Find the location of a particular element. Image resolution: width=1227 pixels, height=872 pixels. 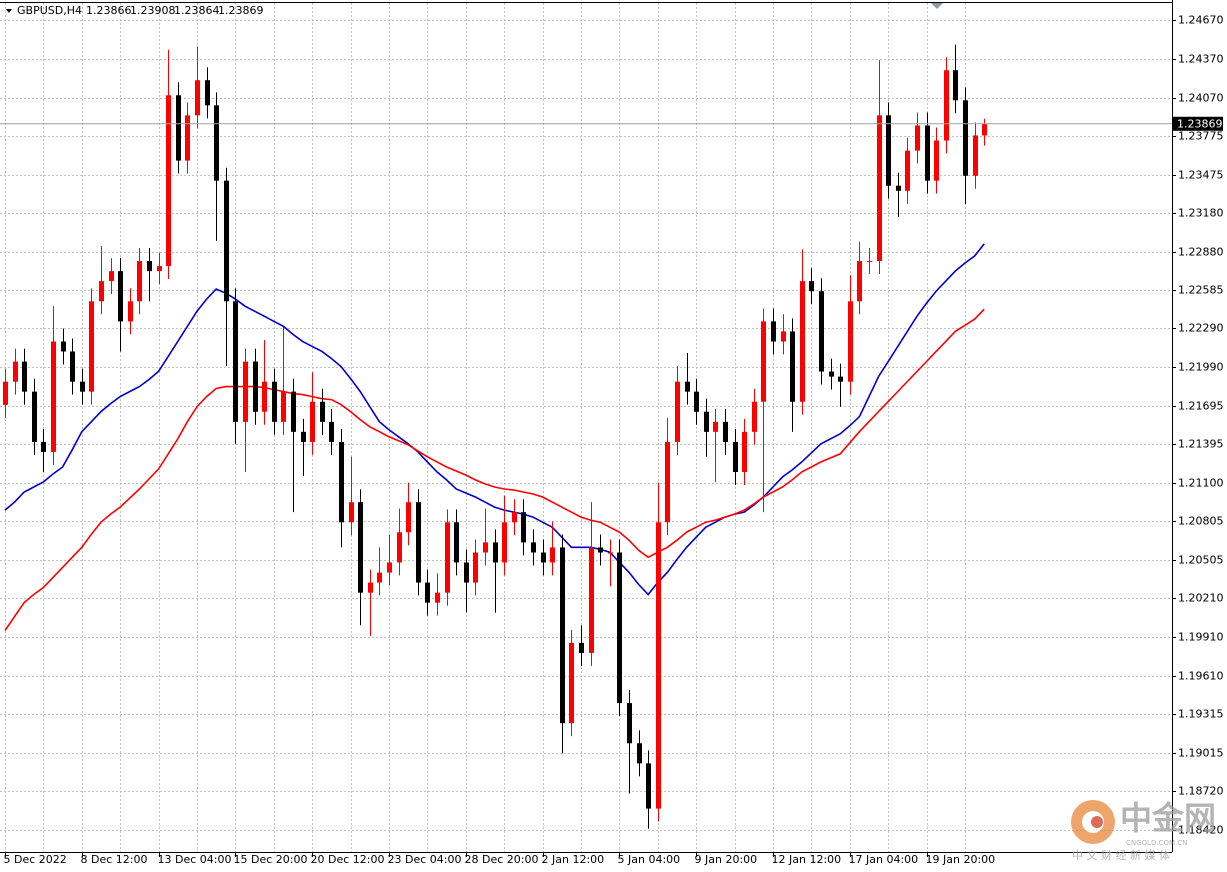

x-tick-label: 15 Dec 20:00 is located at coordinates (271, 859).